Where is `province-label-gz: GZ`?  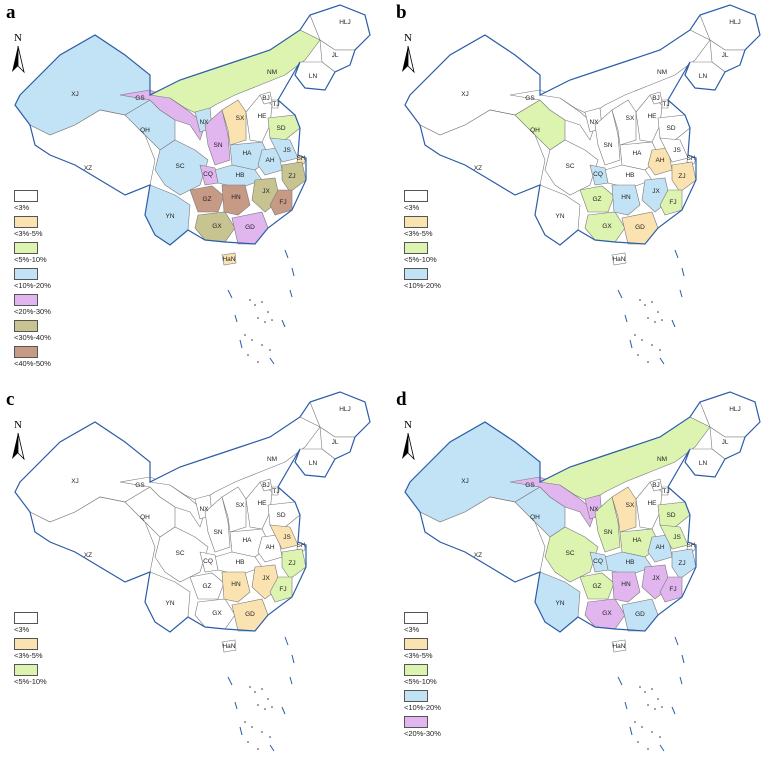
province-label-gz: GZ is located at coordinates (206, 199).